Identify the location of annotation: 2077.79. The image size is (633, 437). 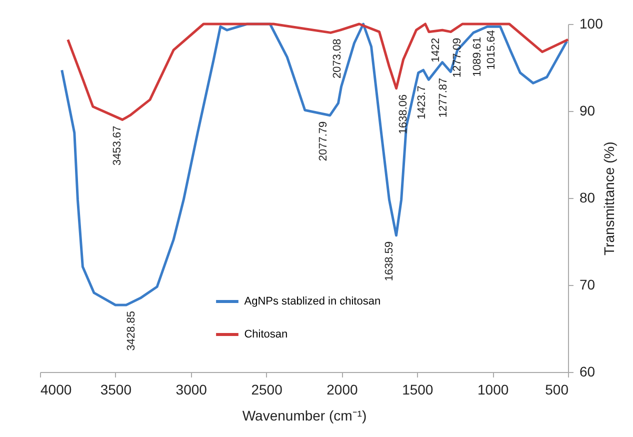
(323, 141).